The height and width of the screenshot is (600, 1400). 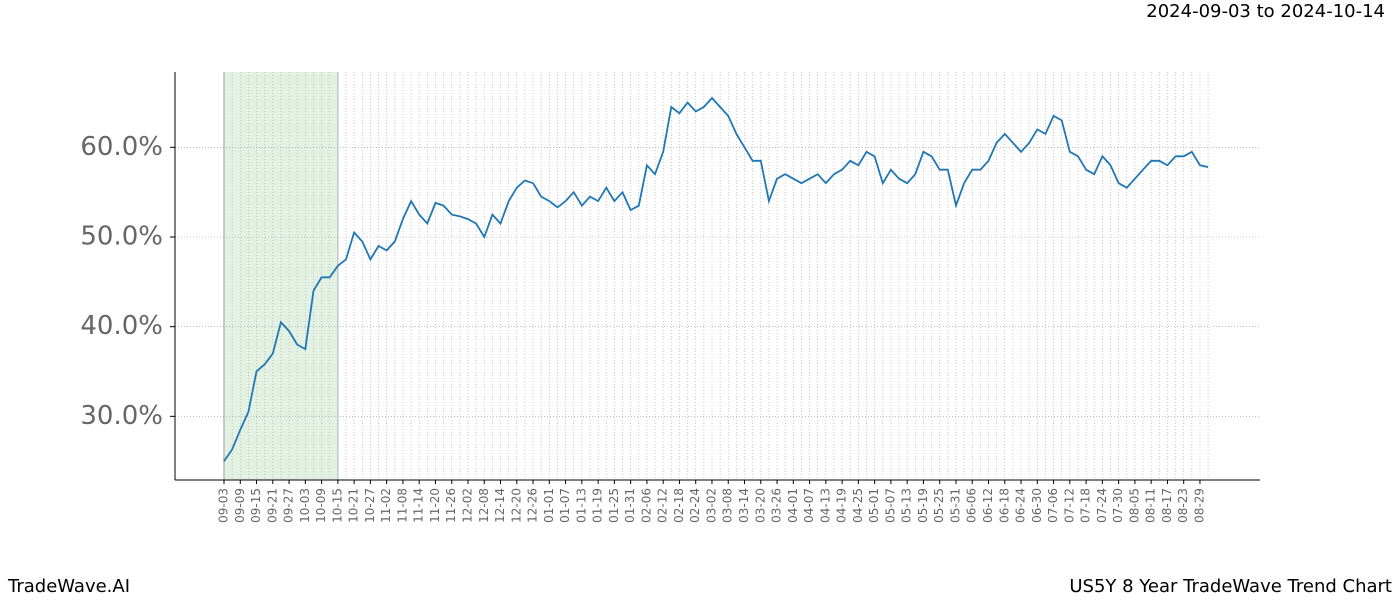 What do you see at coordinates (272, 505) in the screenshot?
I see `x-tick-label: 09-21` at bounding box center [272, 505].